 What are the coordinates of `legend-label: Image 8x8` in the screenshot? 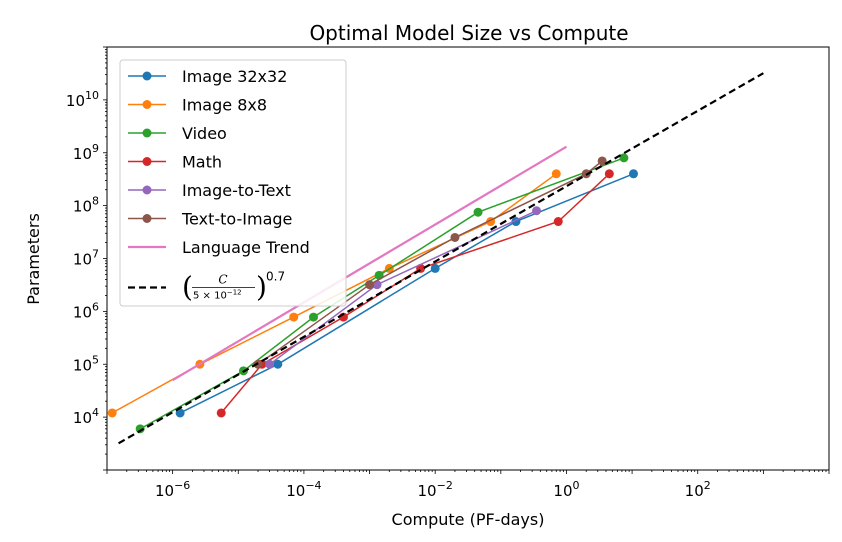 It's located at (224, 105).